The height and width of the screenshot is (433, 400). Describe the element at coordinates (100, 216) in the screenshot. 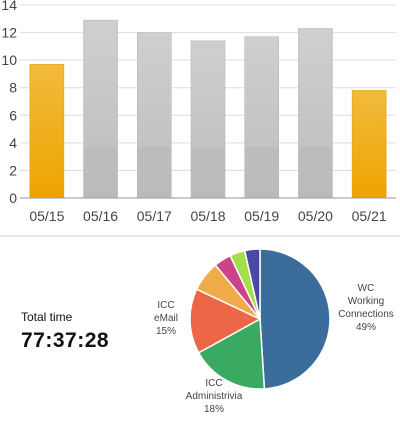

I see `x-tick-label: 05/16` at that location.